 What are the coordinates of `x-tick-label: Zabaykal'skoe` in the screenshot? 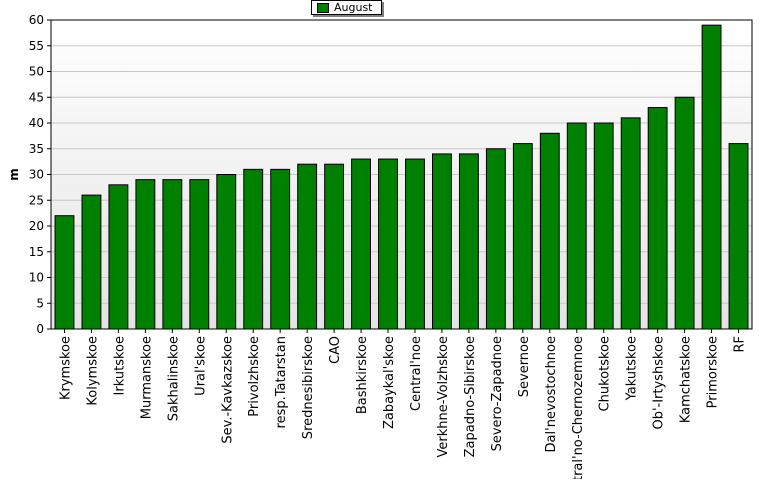 It's located at (389, 382).